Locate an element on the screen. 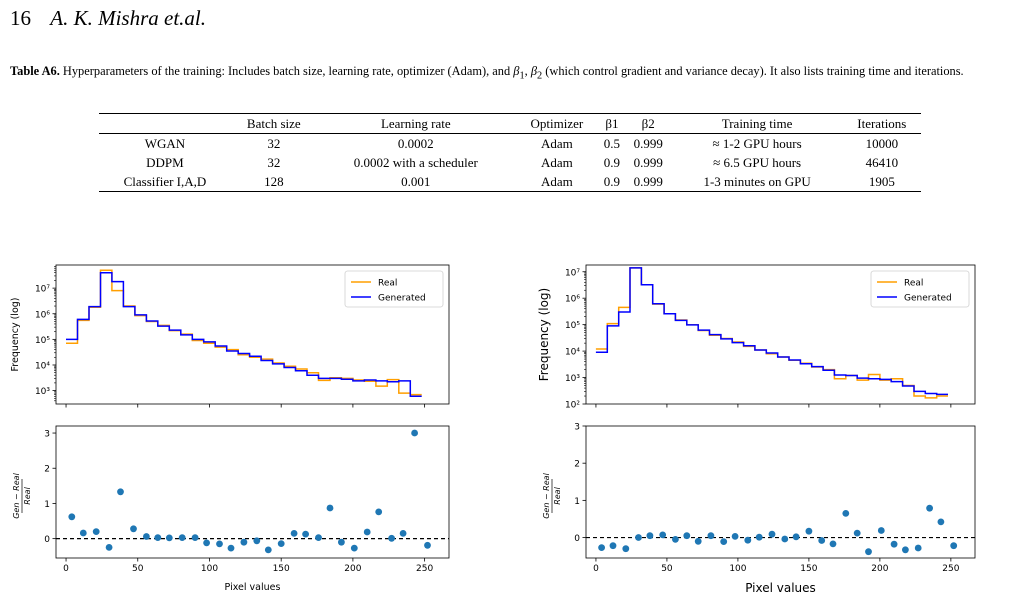 Image resolution: width=1025 pixels, height=599 pixels. x-tick-label: 250 is located at coordinates (424, 569).